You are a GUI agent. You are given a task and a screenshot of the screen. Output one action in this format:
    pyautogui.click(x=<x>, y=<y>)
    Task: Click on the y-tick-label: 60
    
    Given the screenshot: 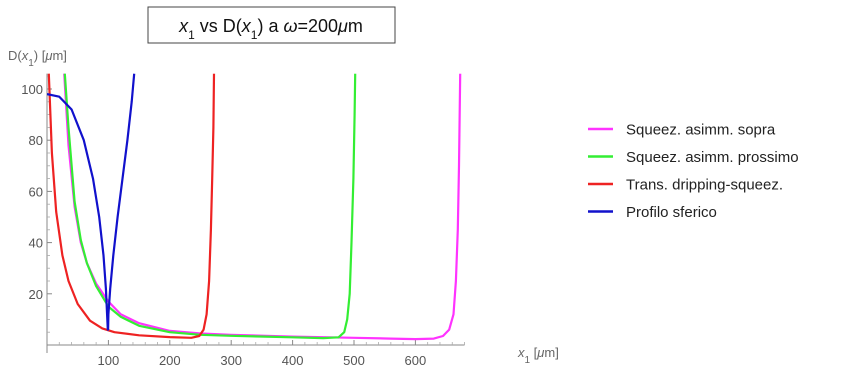 What is the action you would take?
    pyautogui.click(x=36, y=191)
    